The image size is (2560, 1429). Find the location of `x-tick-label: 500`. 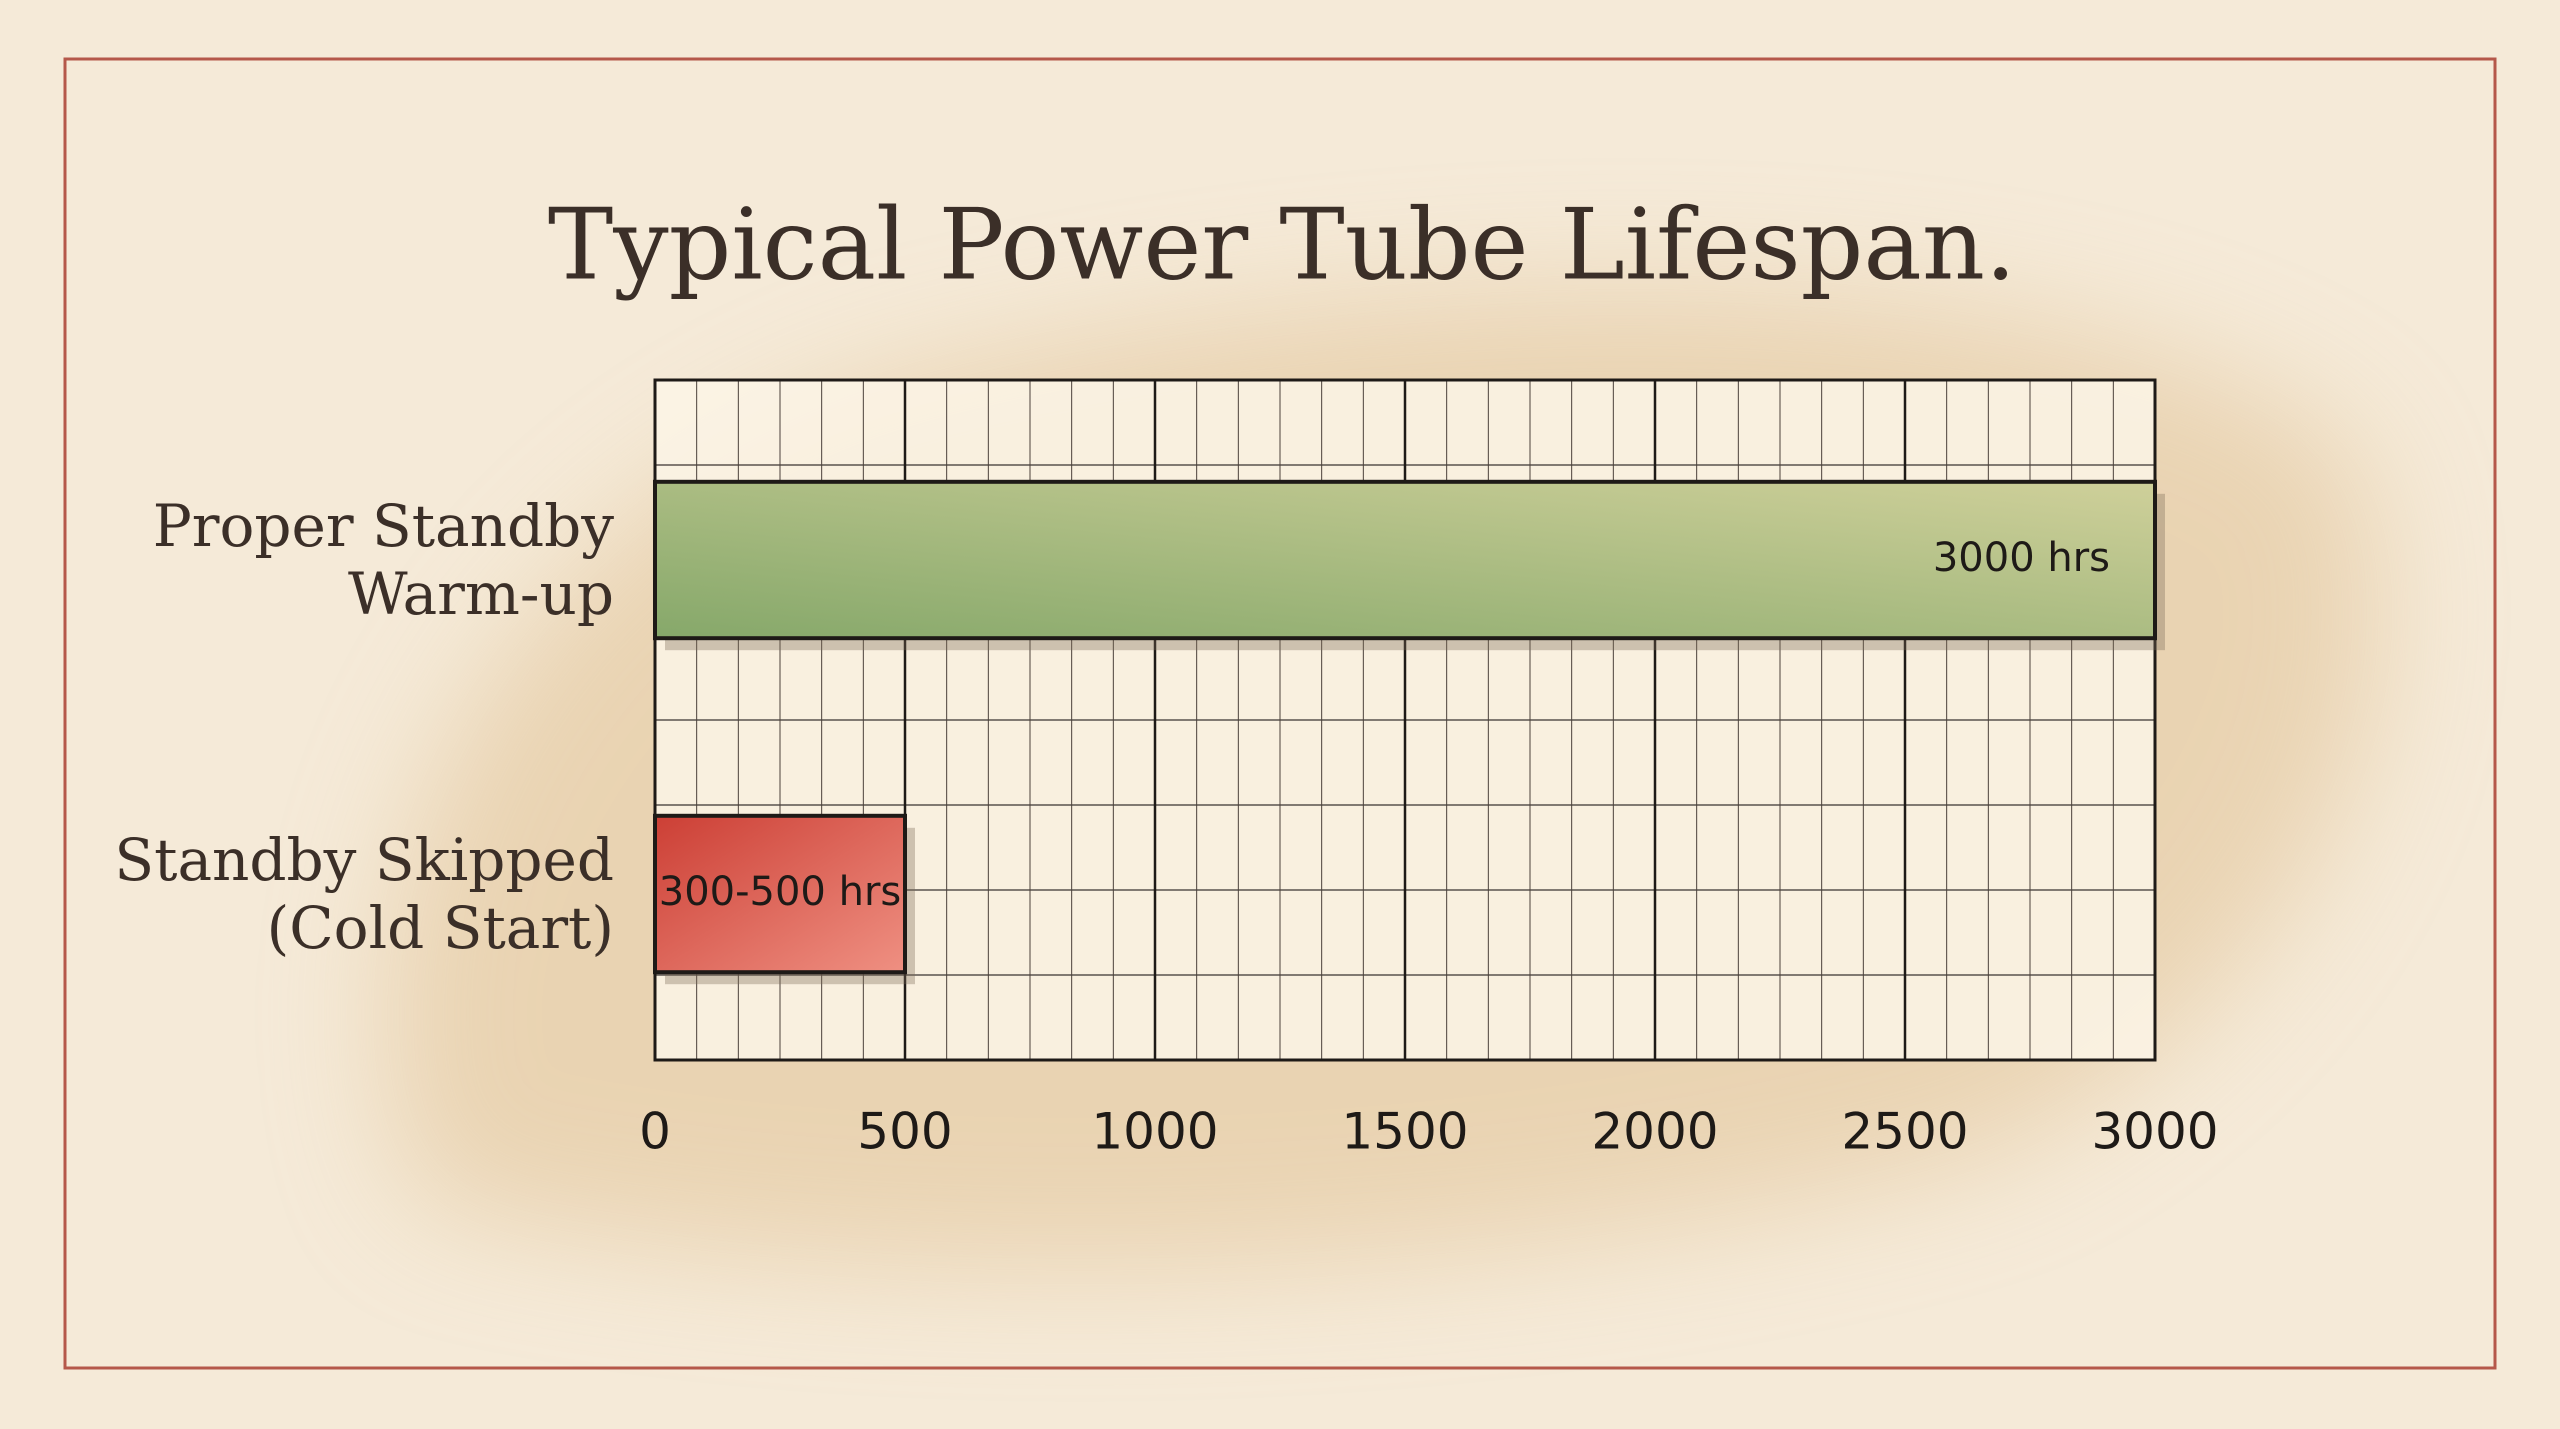

x-tick-label: 500 is located at coordinates (904, 1132).